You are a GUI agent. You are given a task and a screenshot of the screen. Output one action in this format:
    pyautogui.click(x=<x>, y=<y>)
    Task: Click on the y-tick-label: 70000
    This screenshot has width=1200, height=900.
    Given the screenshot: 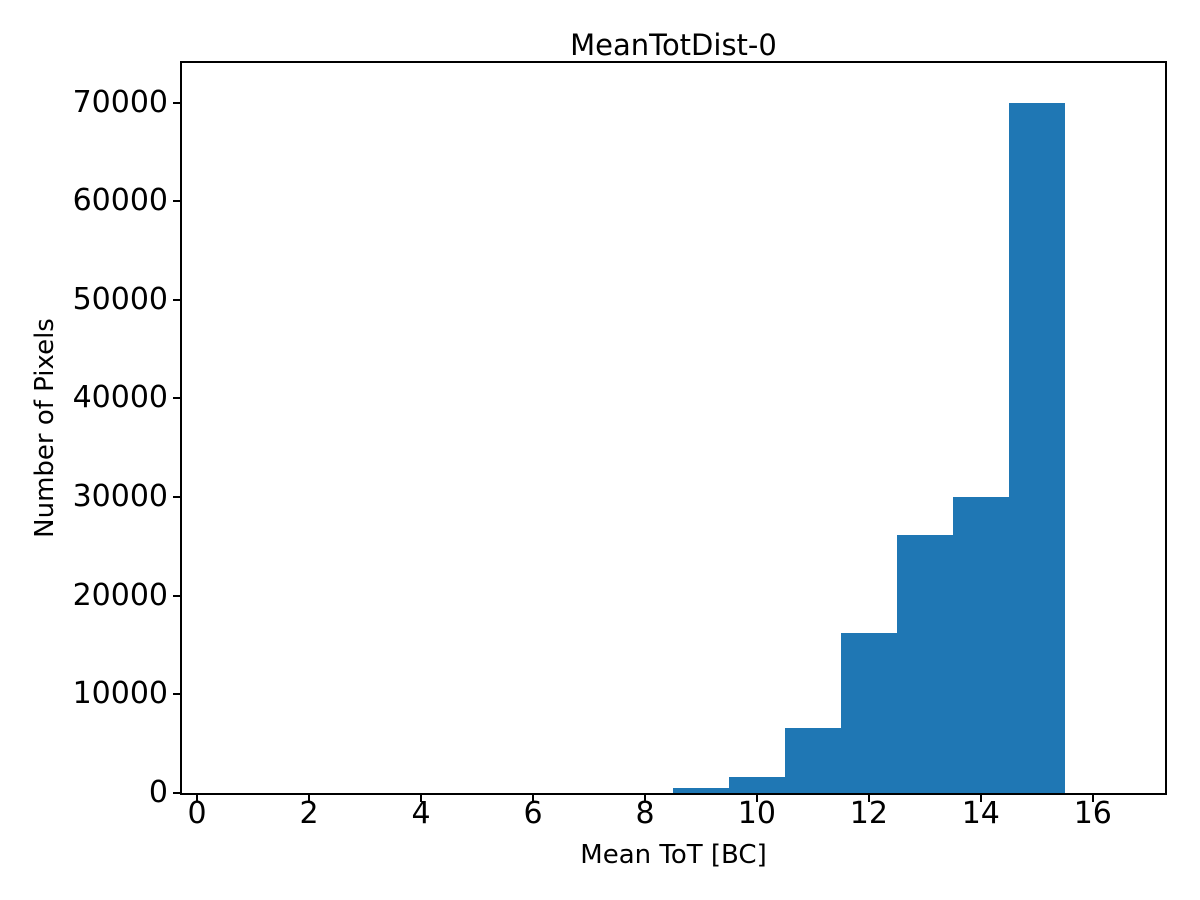 What is the action you would take?
    pyautogui.click(x=120, y=102)
    